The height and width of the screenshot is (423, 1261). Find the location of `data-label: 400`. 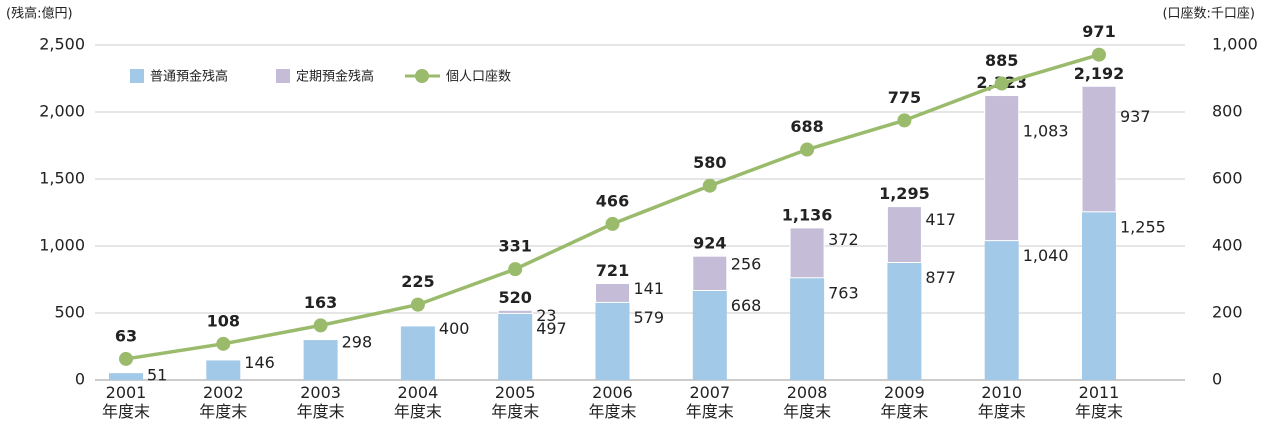

data-label: 400 is located at coordinates (454, 328).